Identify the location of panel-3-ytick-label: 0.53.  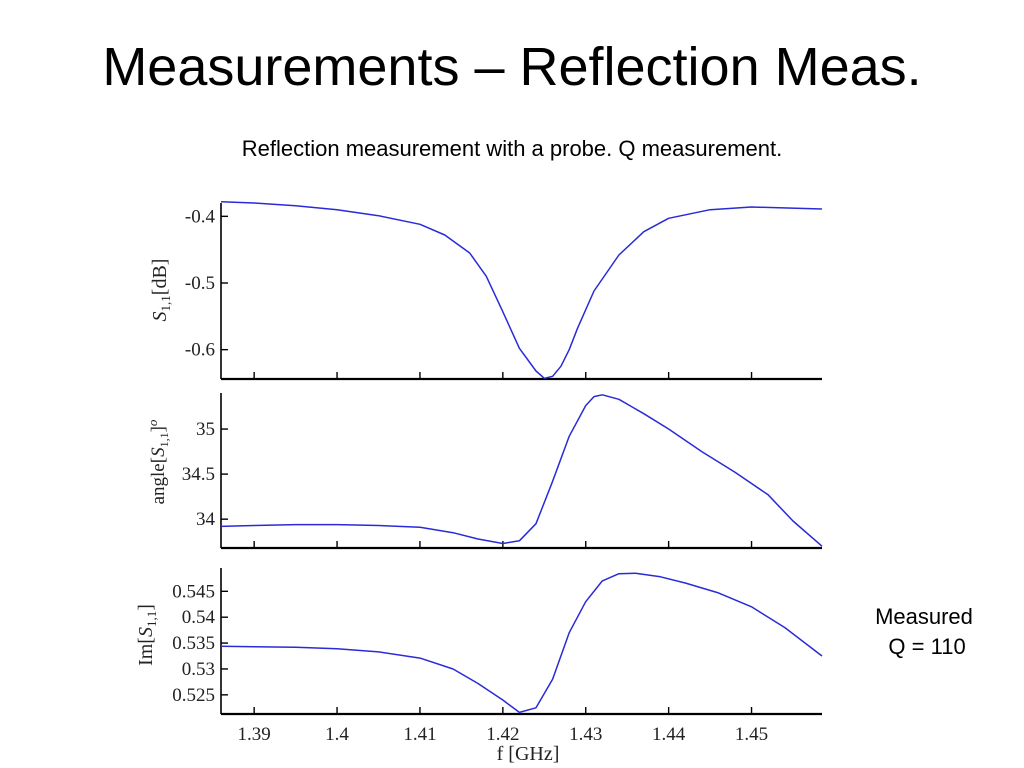
(198, 669).